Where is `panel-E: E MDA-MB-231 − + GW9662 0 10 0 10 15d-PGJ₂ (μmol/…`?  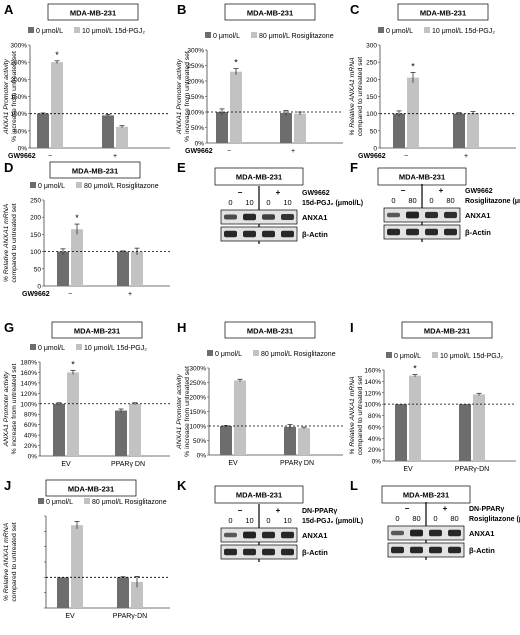
panel-E: E MDA-MB-231 − + GW9662 0 10 0 10 15d-PGJ₂ (μmol/… is located at coordinates (270, 202).